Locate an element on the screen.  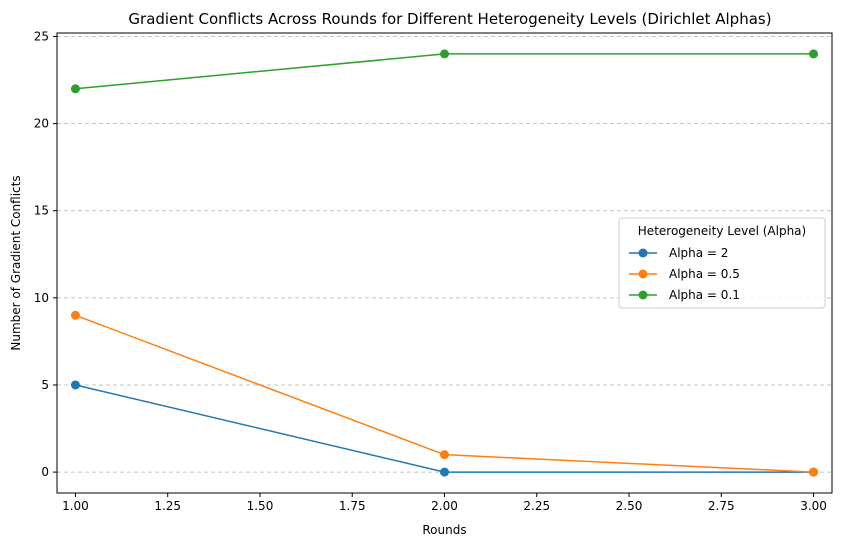
x-axis: 1.00 1.25 1.50 1.75 2.00 2.25 2.50 2.75 3.00 is located at coordinates (444, 503).